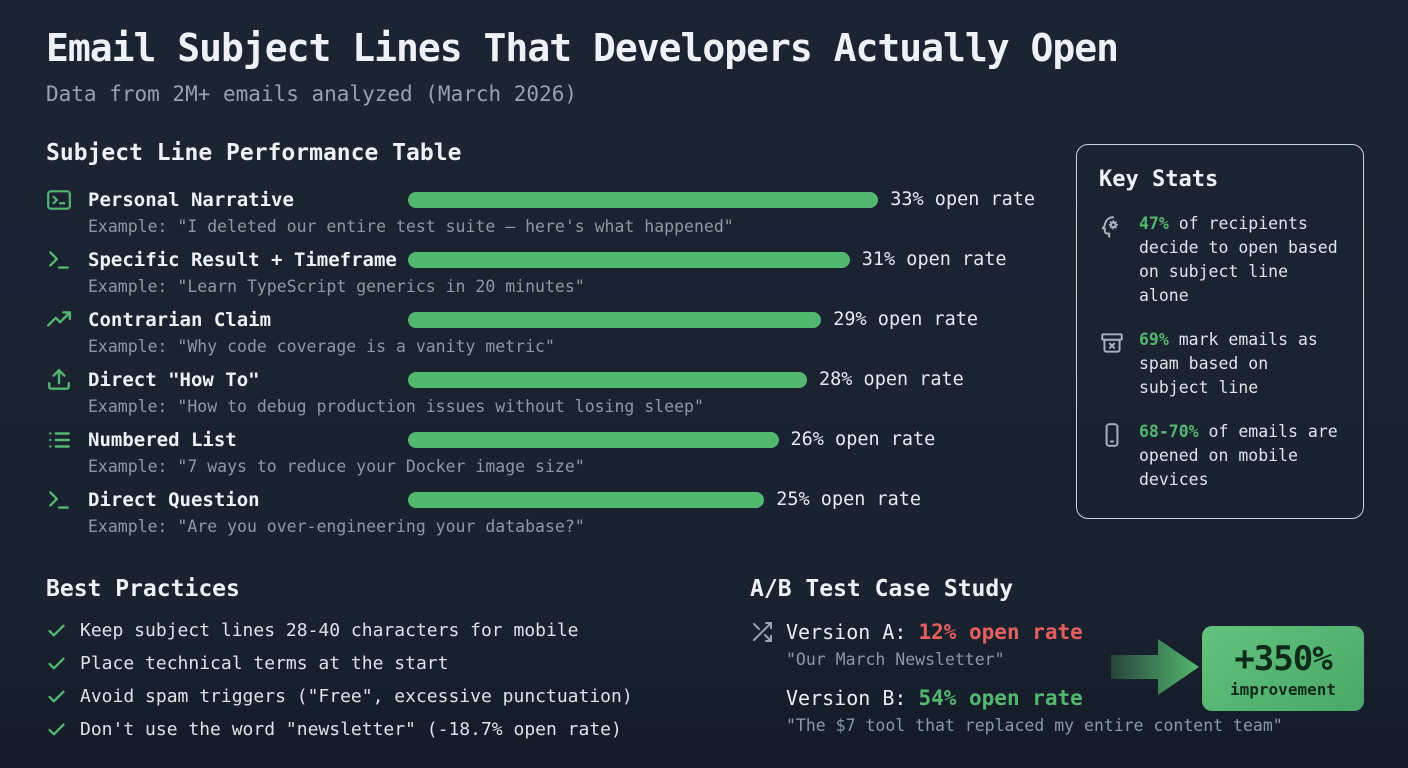 This screenshot has height=768, width=1408. What do you see at coordinates (180, 319) in the screenshot?
I see `subject-type-label: Contrarian Claim` at bounding box center [180, 319].